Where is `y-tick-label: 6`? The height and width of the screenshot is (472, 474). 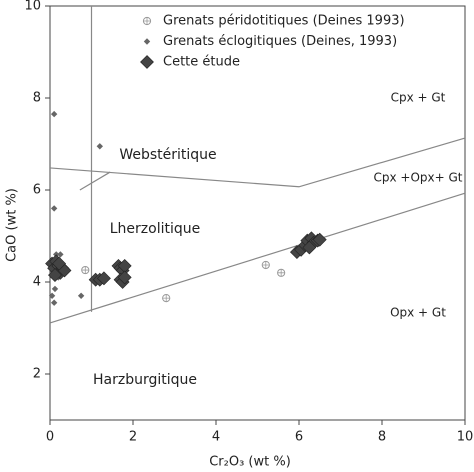
y-tick-label: 6 is located at coordinates (37, 190).